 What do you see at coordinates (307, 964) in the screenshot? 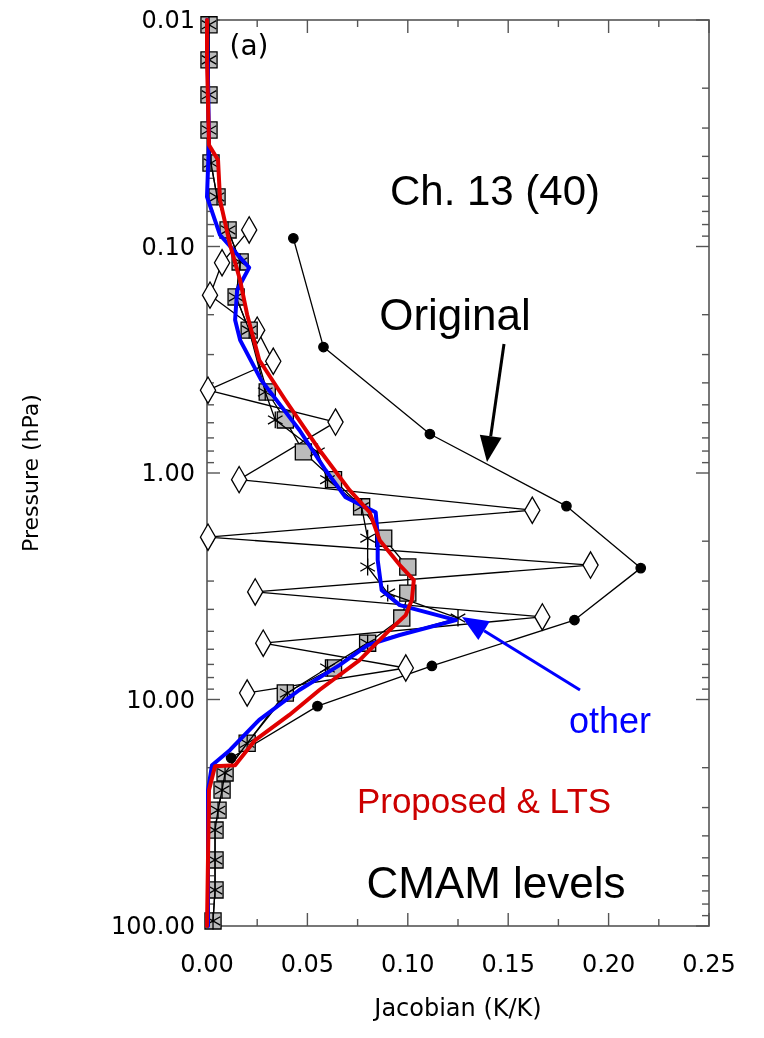
I see `x-tick-label: 0.05` at bounding box center [307, 964].